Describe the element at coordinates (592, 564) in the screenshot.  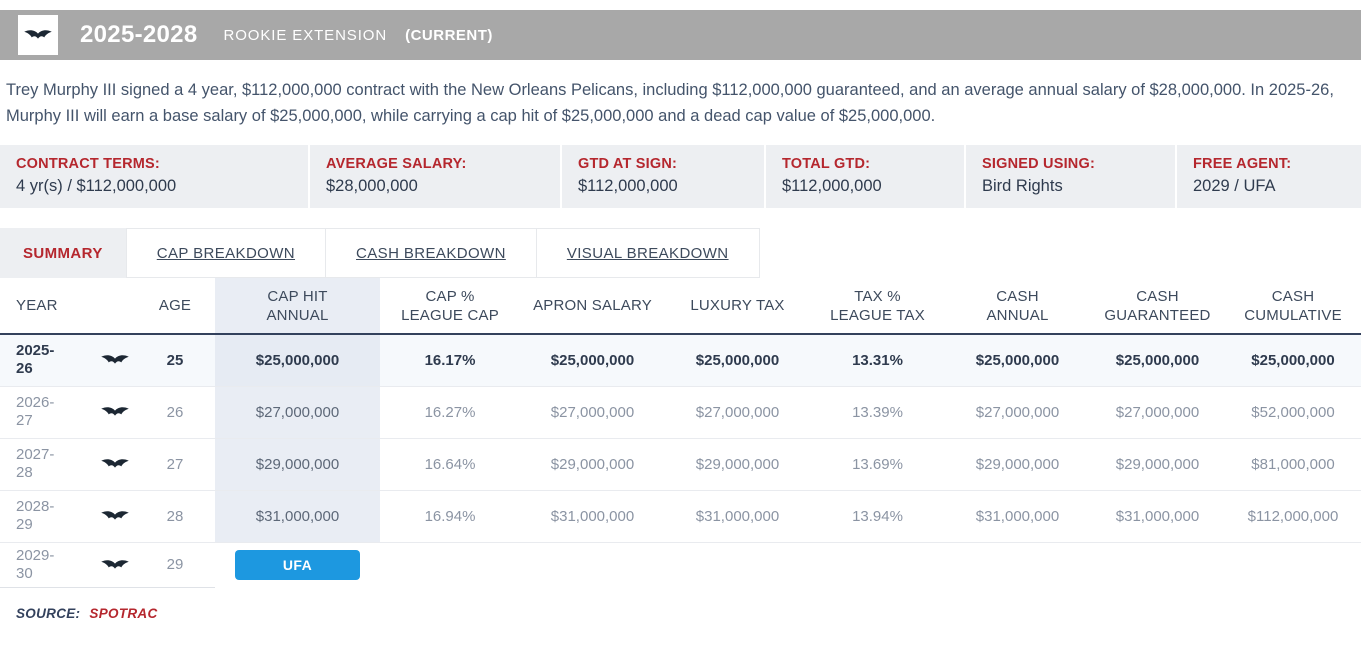
I see `apron-salary-cell` at that location.